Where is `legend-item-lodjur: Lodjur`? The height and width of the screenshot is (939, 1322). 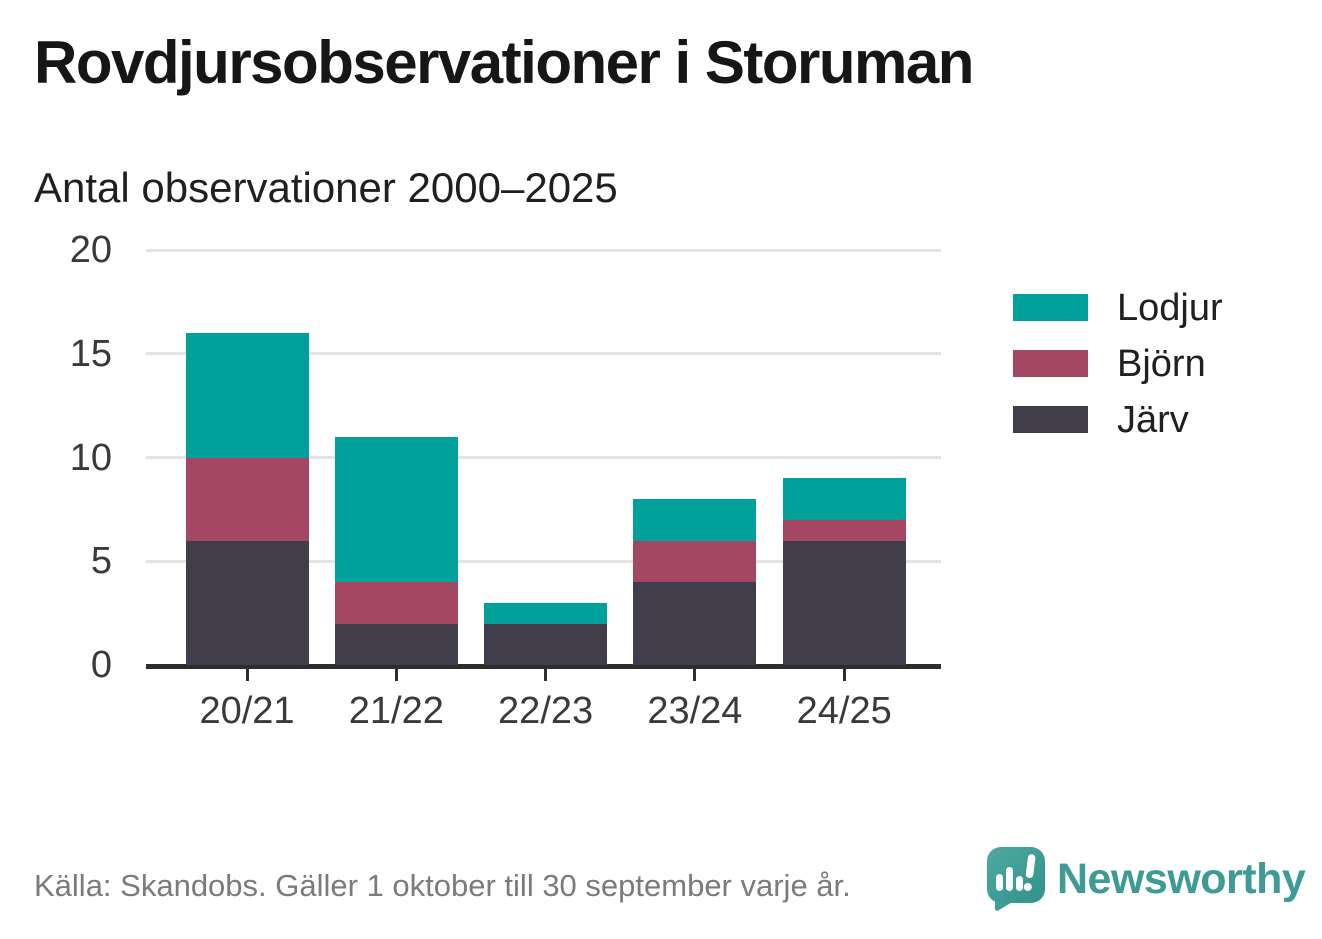 legend-item-lodjur: Lodjur is located at coordinates (1118, 308).